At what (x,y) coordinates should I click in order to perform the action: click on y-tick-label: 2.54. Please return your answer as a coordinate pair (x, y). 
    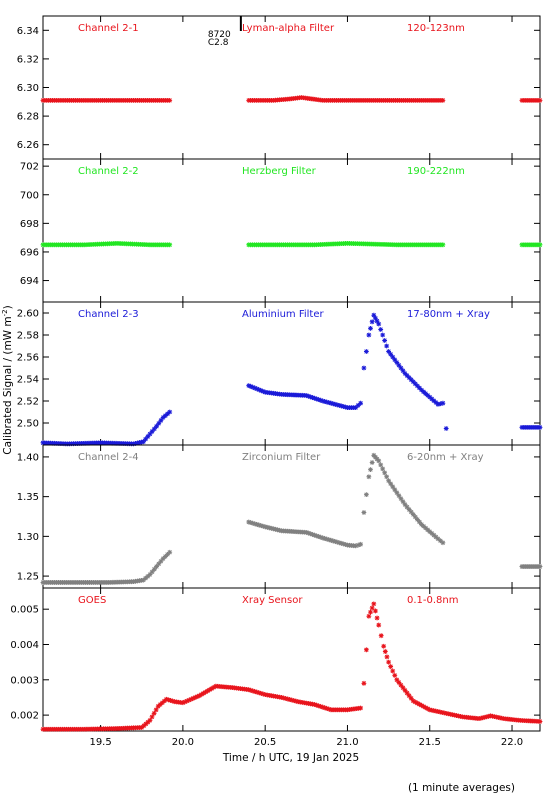
    Looking at the image, I should click on (28, 380).